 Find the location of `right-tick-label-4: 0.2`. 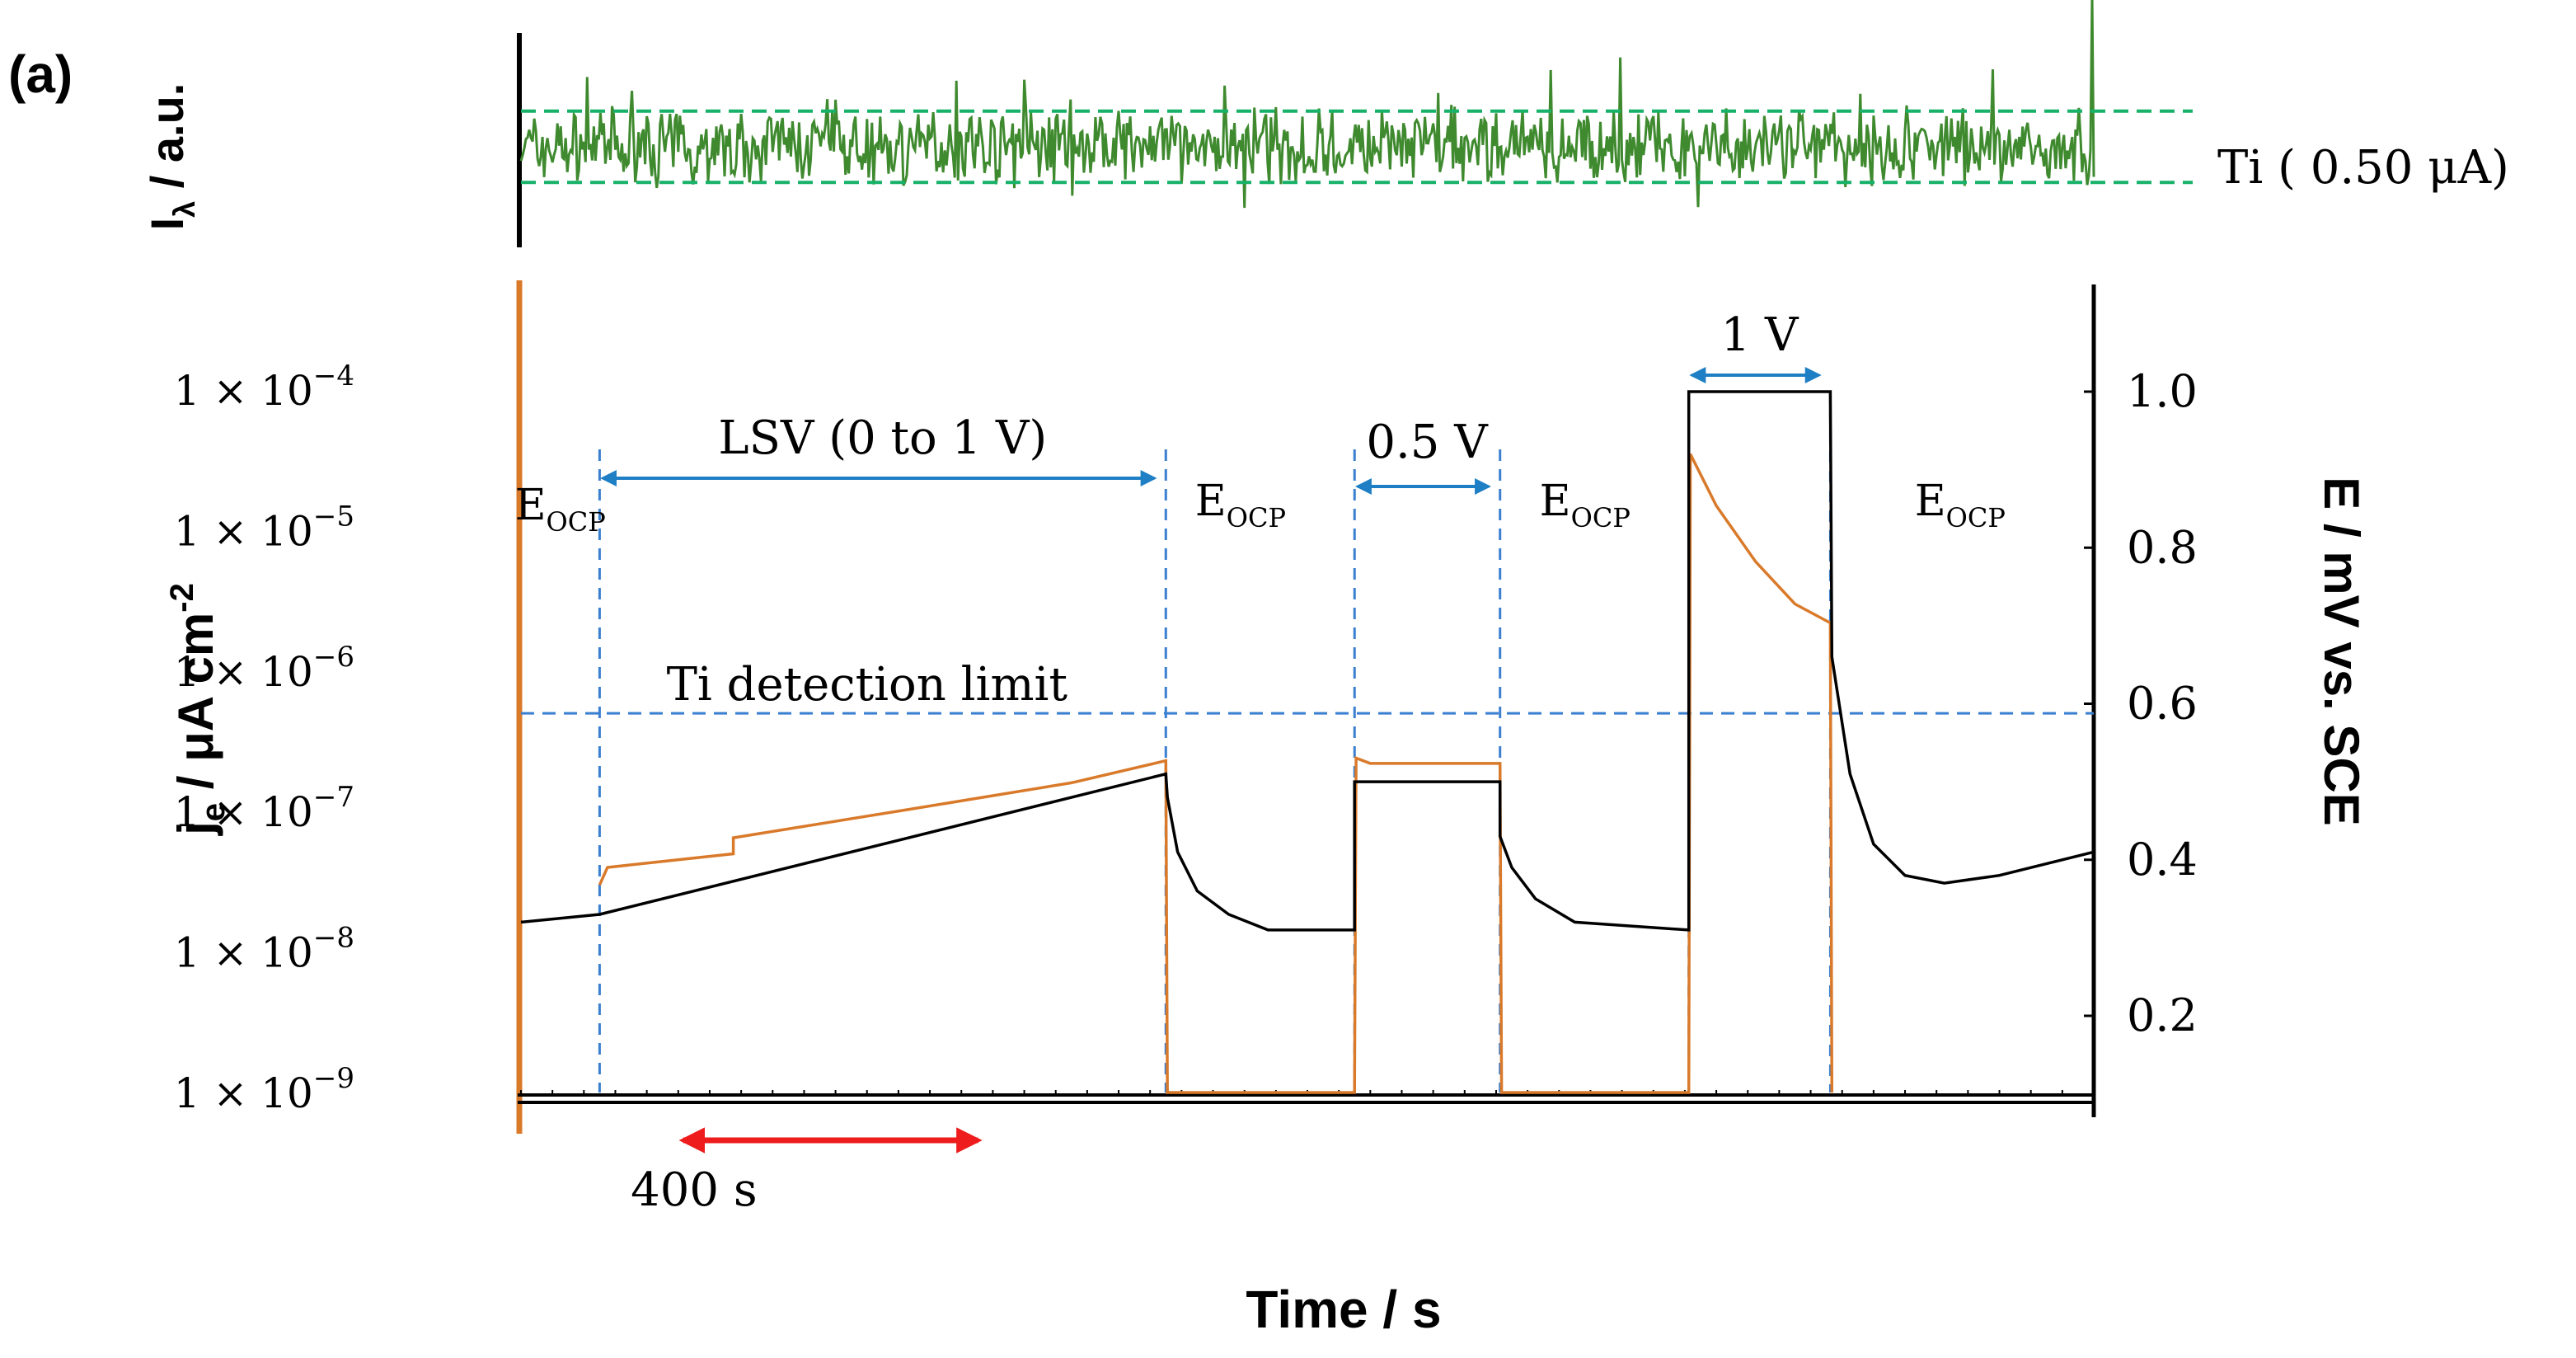

right-tick-label-4: 0.2 is located at coordinates (2162, 1015).